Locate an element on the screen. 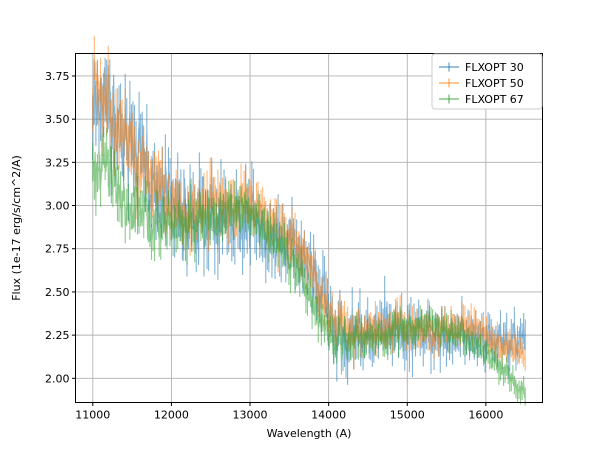  y-tick-label: 3.00 is located at coordinates (57, 206).